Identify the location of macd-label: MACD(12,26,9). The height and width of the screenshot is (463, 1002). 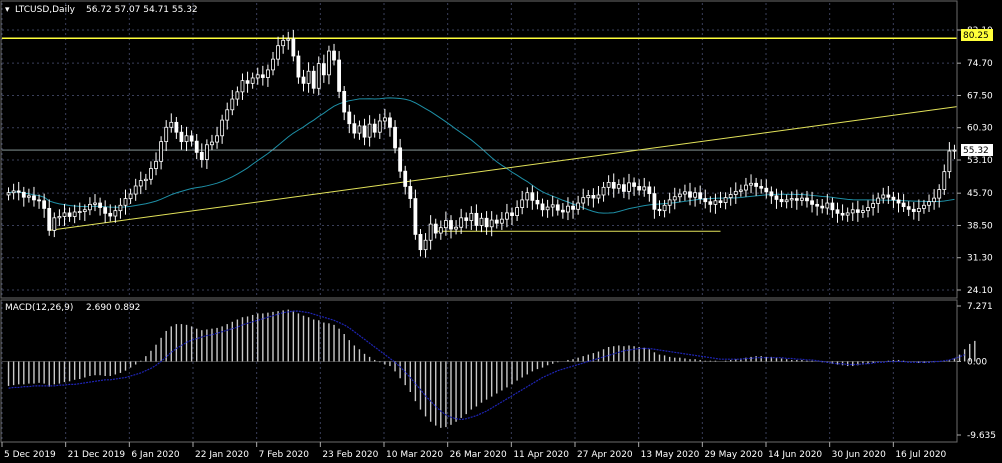
(39, 308).